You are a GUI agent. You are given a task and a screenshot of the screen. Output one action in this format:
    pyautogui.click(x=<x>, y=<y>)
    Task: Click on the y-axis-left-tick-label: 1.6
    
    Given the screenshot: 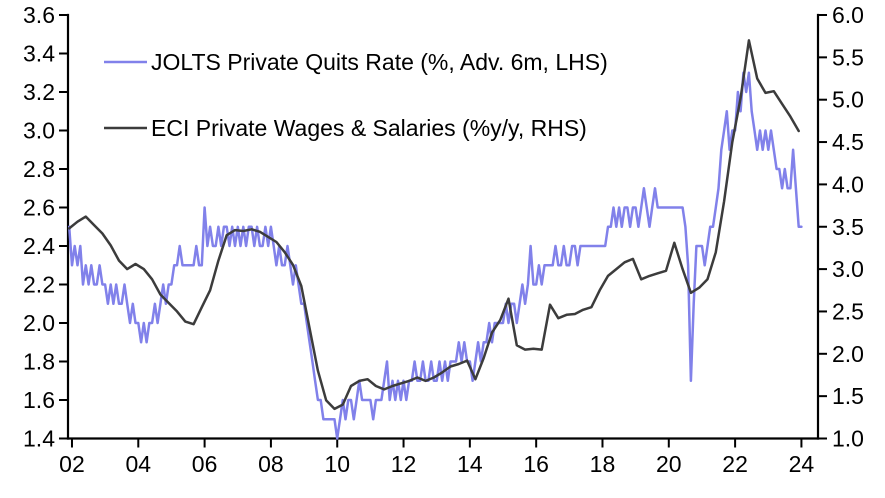 What is the action you would take?
    pyautogui.click(x=39, y=400)
    